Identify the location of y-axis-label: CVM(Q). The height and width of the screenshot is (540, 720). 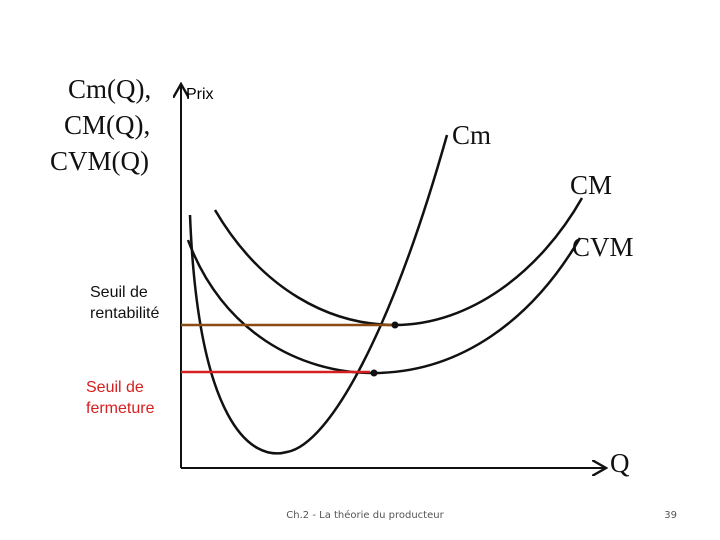
(99, 161).